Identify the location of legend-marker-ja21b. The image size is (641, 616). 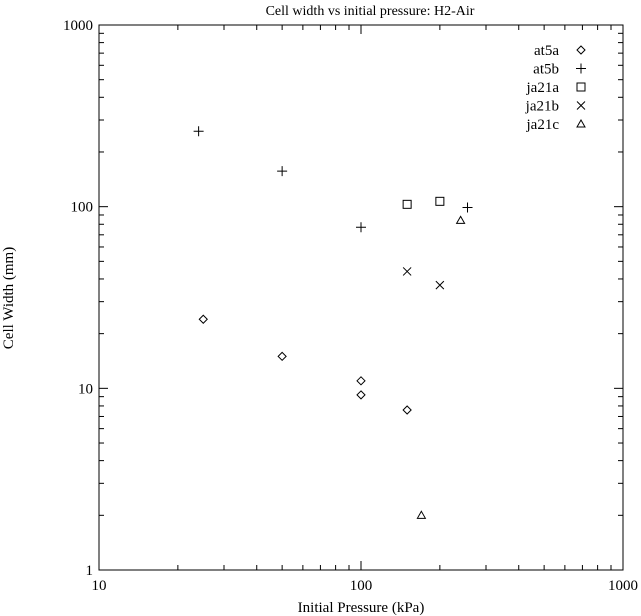
(581, 105).